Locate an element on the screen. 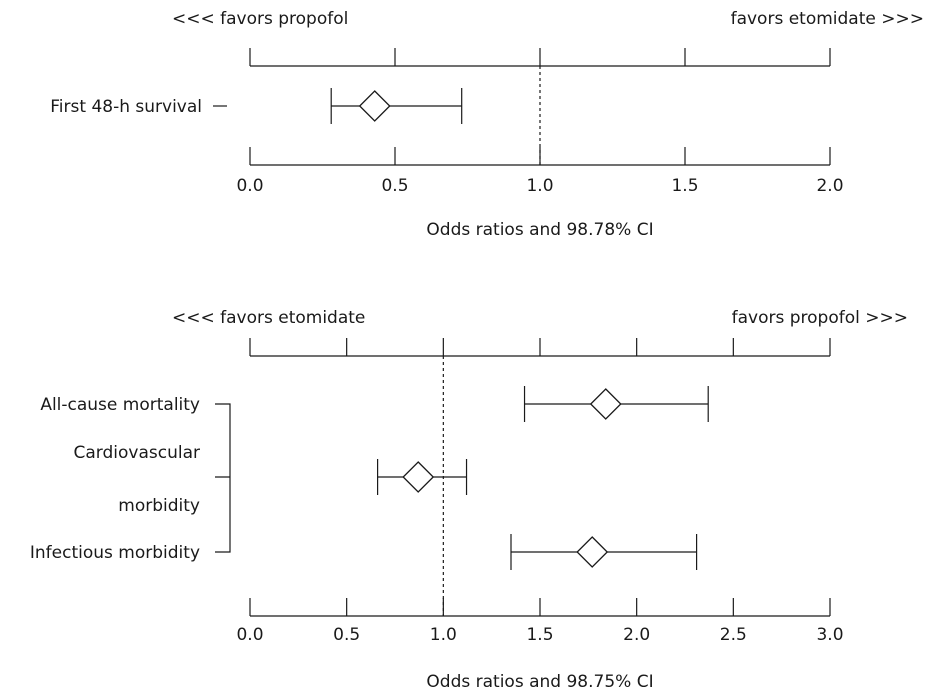 Image resolution: width=925 pixels, height=695 pixels. p1-row-label: First 48-h survival is located at coordinates (126, 107).